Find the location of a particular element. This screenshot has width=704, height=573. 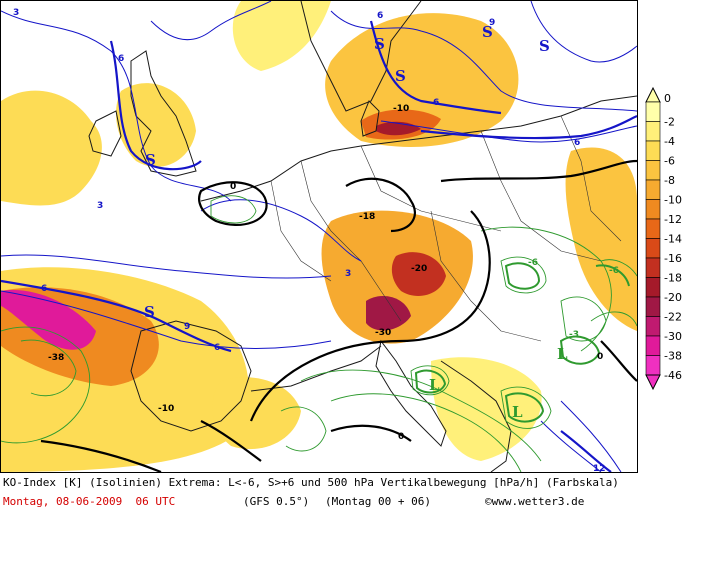

color-scale-legend: 0 -2 -4 -6 -8 -10 -12 -14 -16 -18 -20 -22 -30 -38 -46 is located at coordinates (672, 241).